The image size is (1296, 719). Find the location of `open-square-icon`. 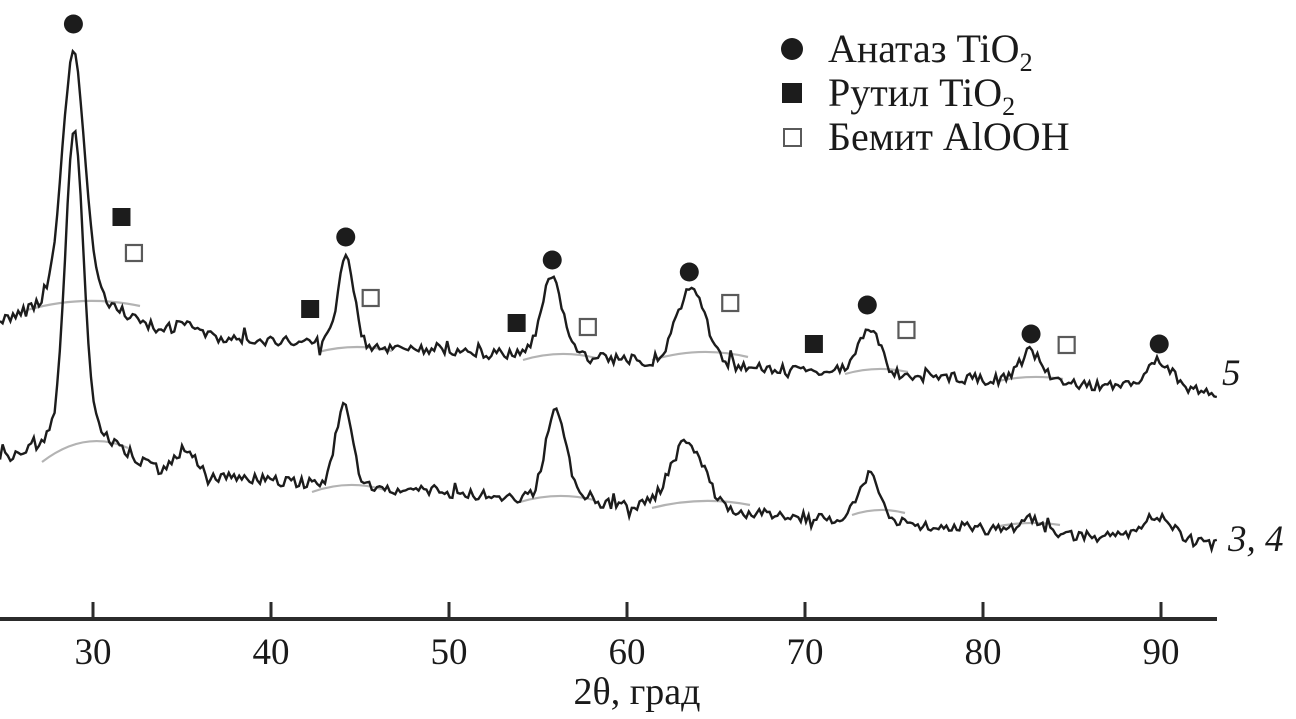

open-square-icon is located at coordinates (792, 137).